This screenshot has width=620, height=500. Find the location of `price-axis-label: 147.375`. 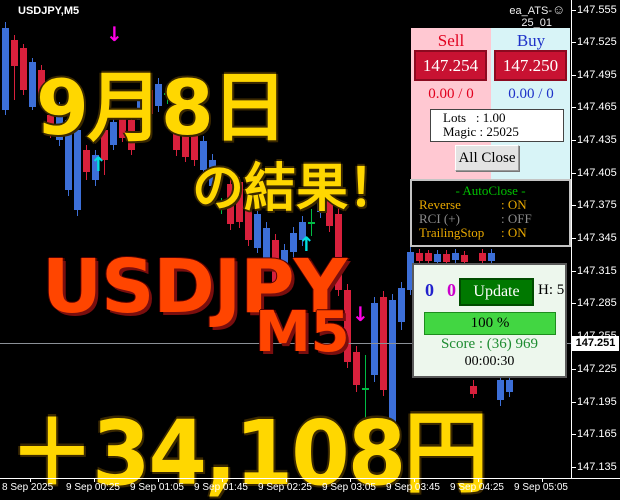

price-axis-label: 147.375 is located at coordinates (597, 205).